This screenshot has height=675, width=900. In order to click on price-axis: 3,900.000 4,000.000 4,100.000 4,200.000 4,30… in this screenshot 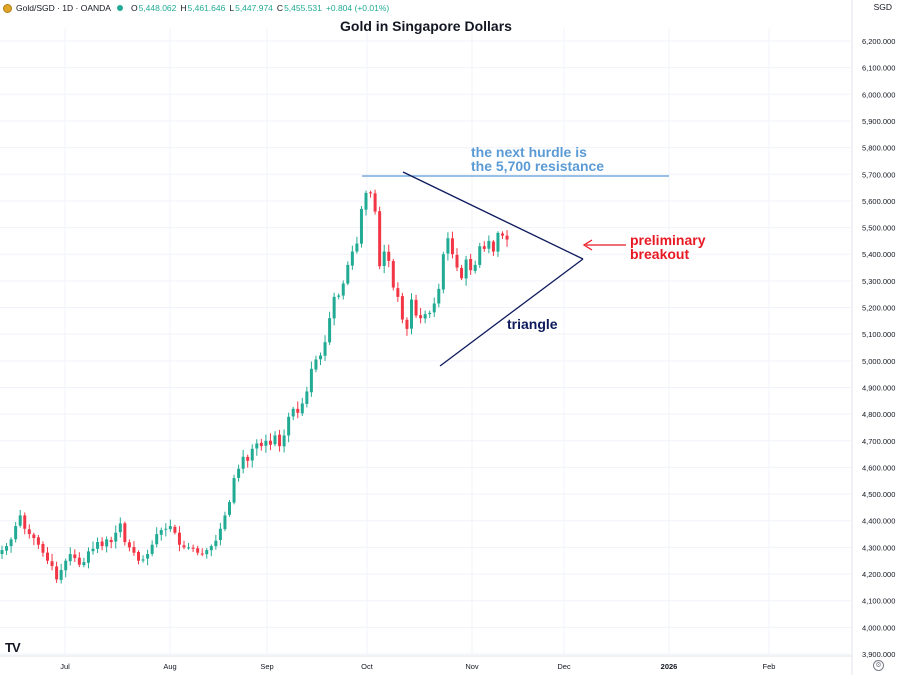, I will do `click(878, 348)`.